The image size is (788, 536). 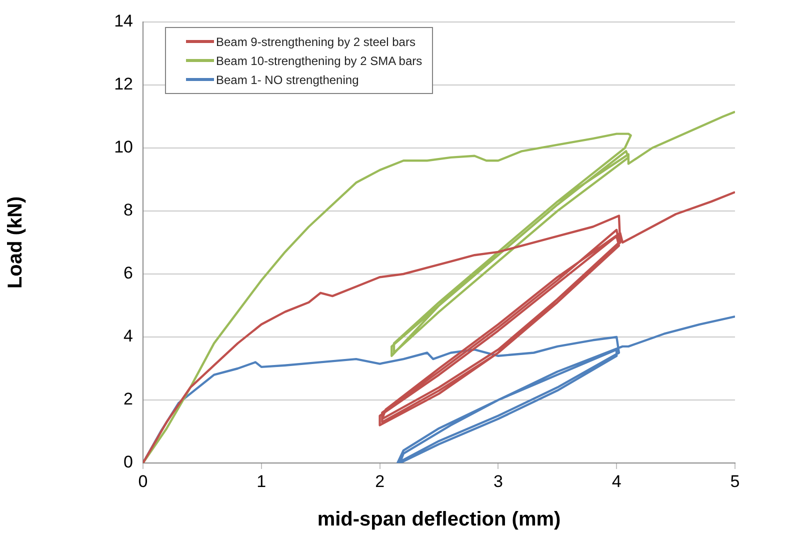 What do you see at coordinates (261, 481) in the screenshot?
I see `x-tick-label: 1` at bounding box center [261, 481].